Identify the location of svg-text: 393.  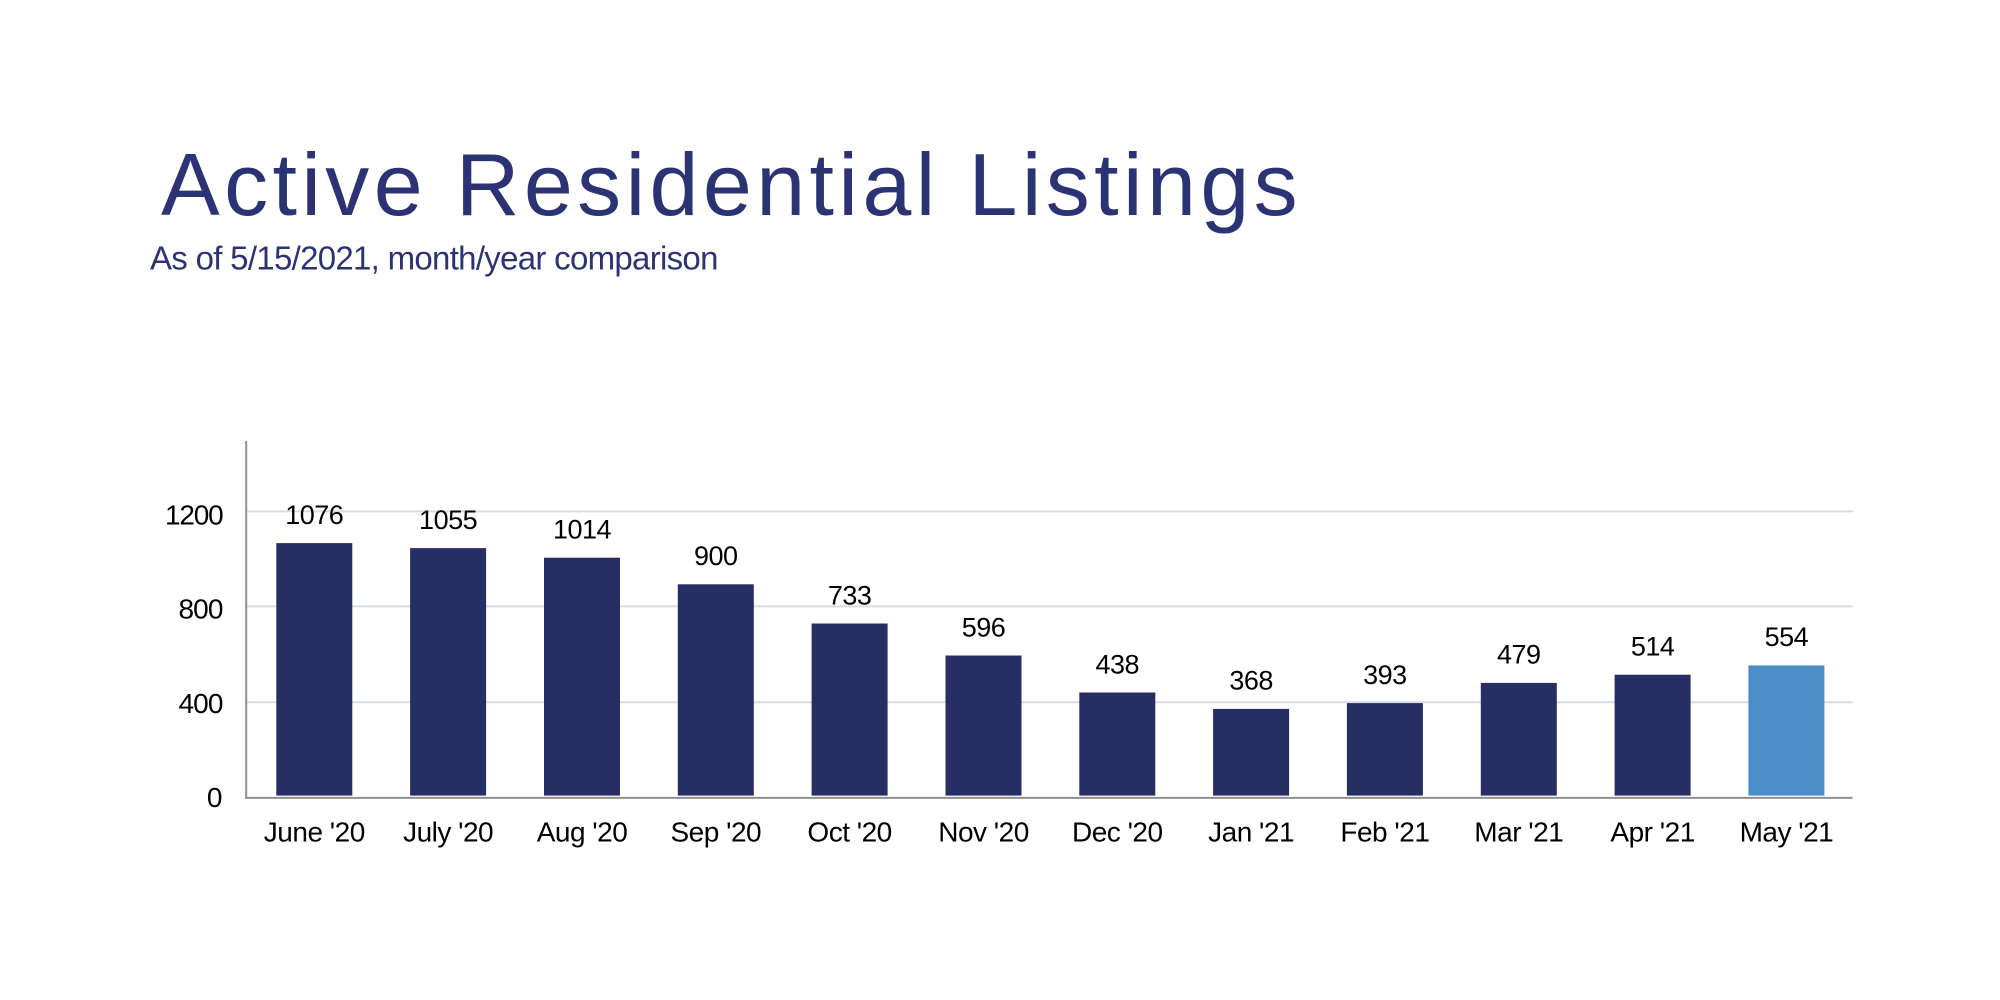
(1385, 675).